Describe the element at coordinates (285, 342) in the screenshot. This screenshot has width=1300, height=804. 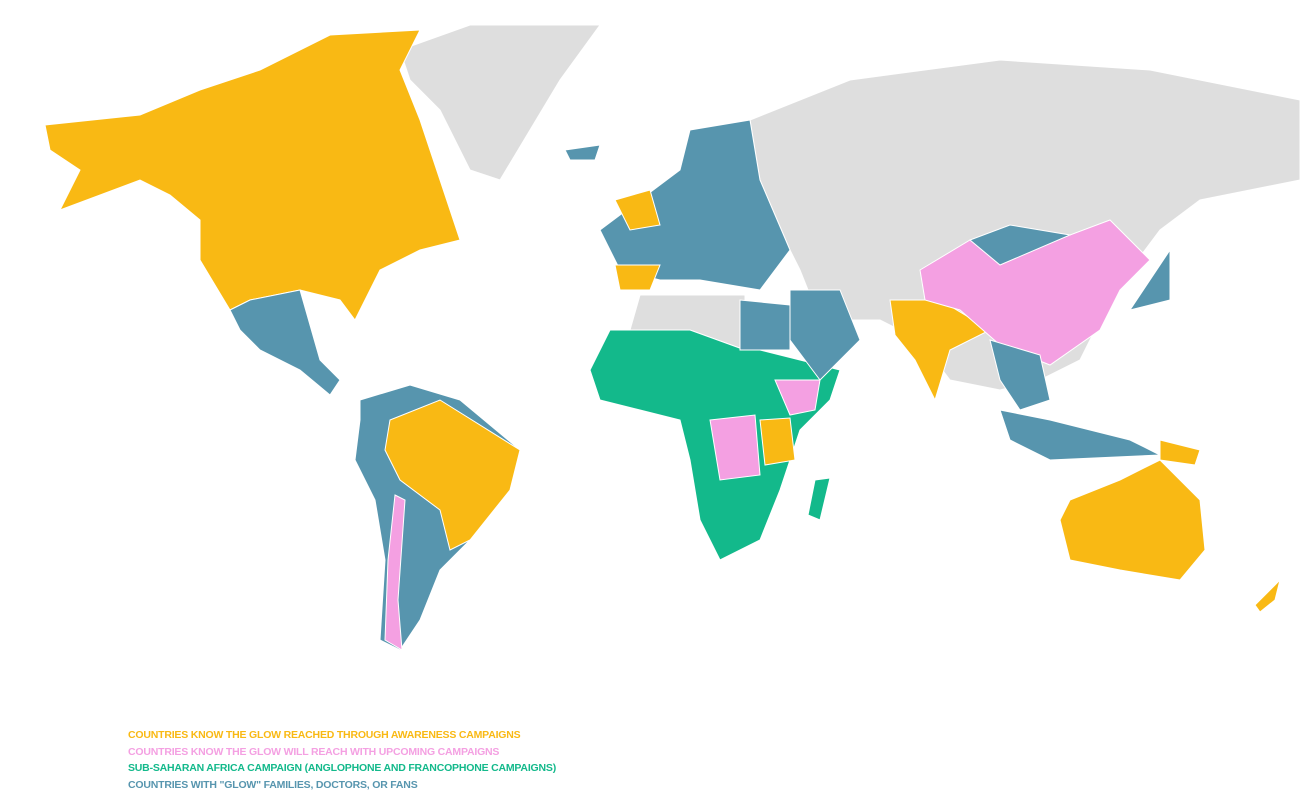
I see `mexico-central-america` at that location.